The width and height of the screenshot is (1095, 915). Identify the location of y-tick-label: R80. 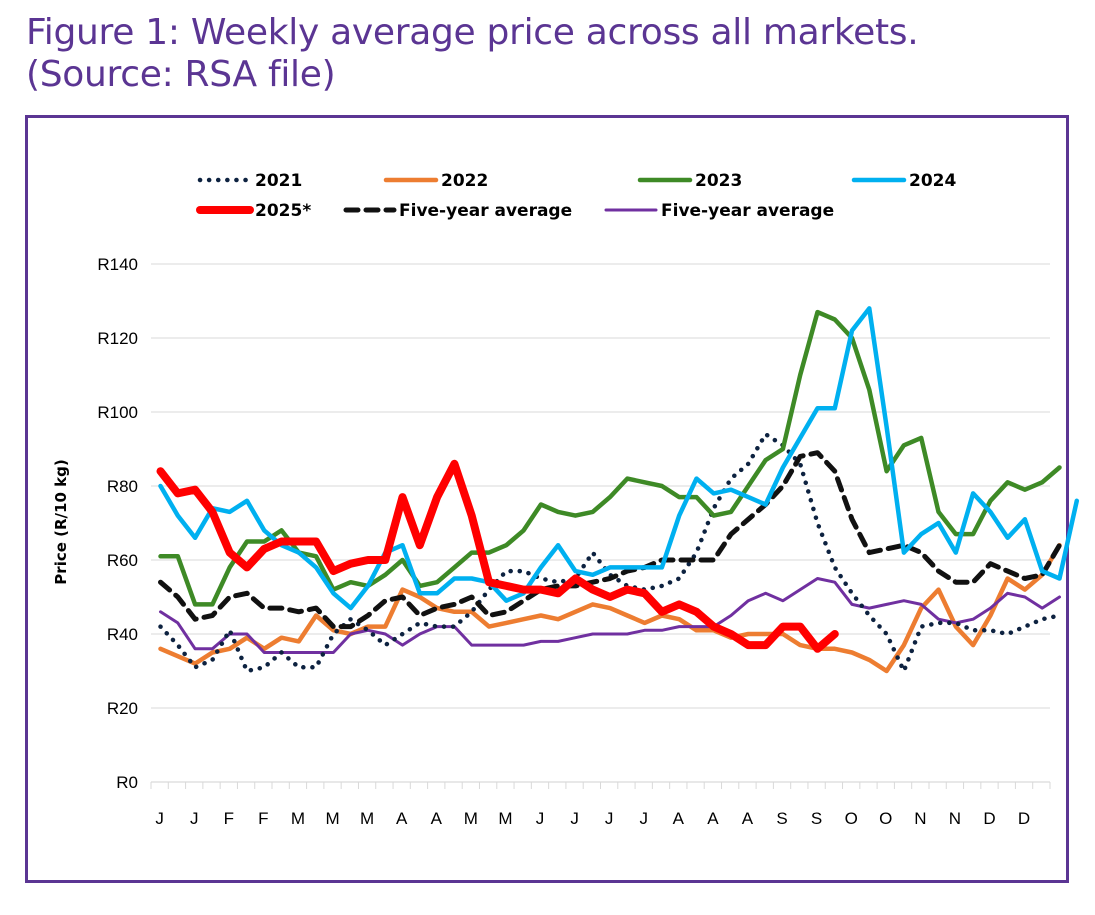
(122, 486).